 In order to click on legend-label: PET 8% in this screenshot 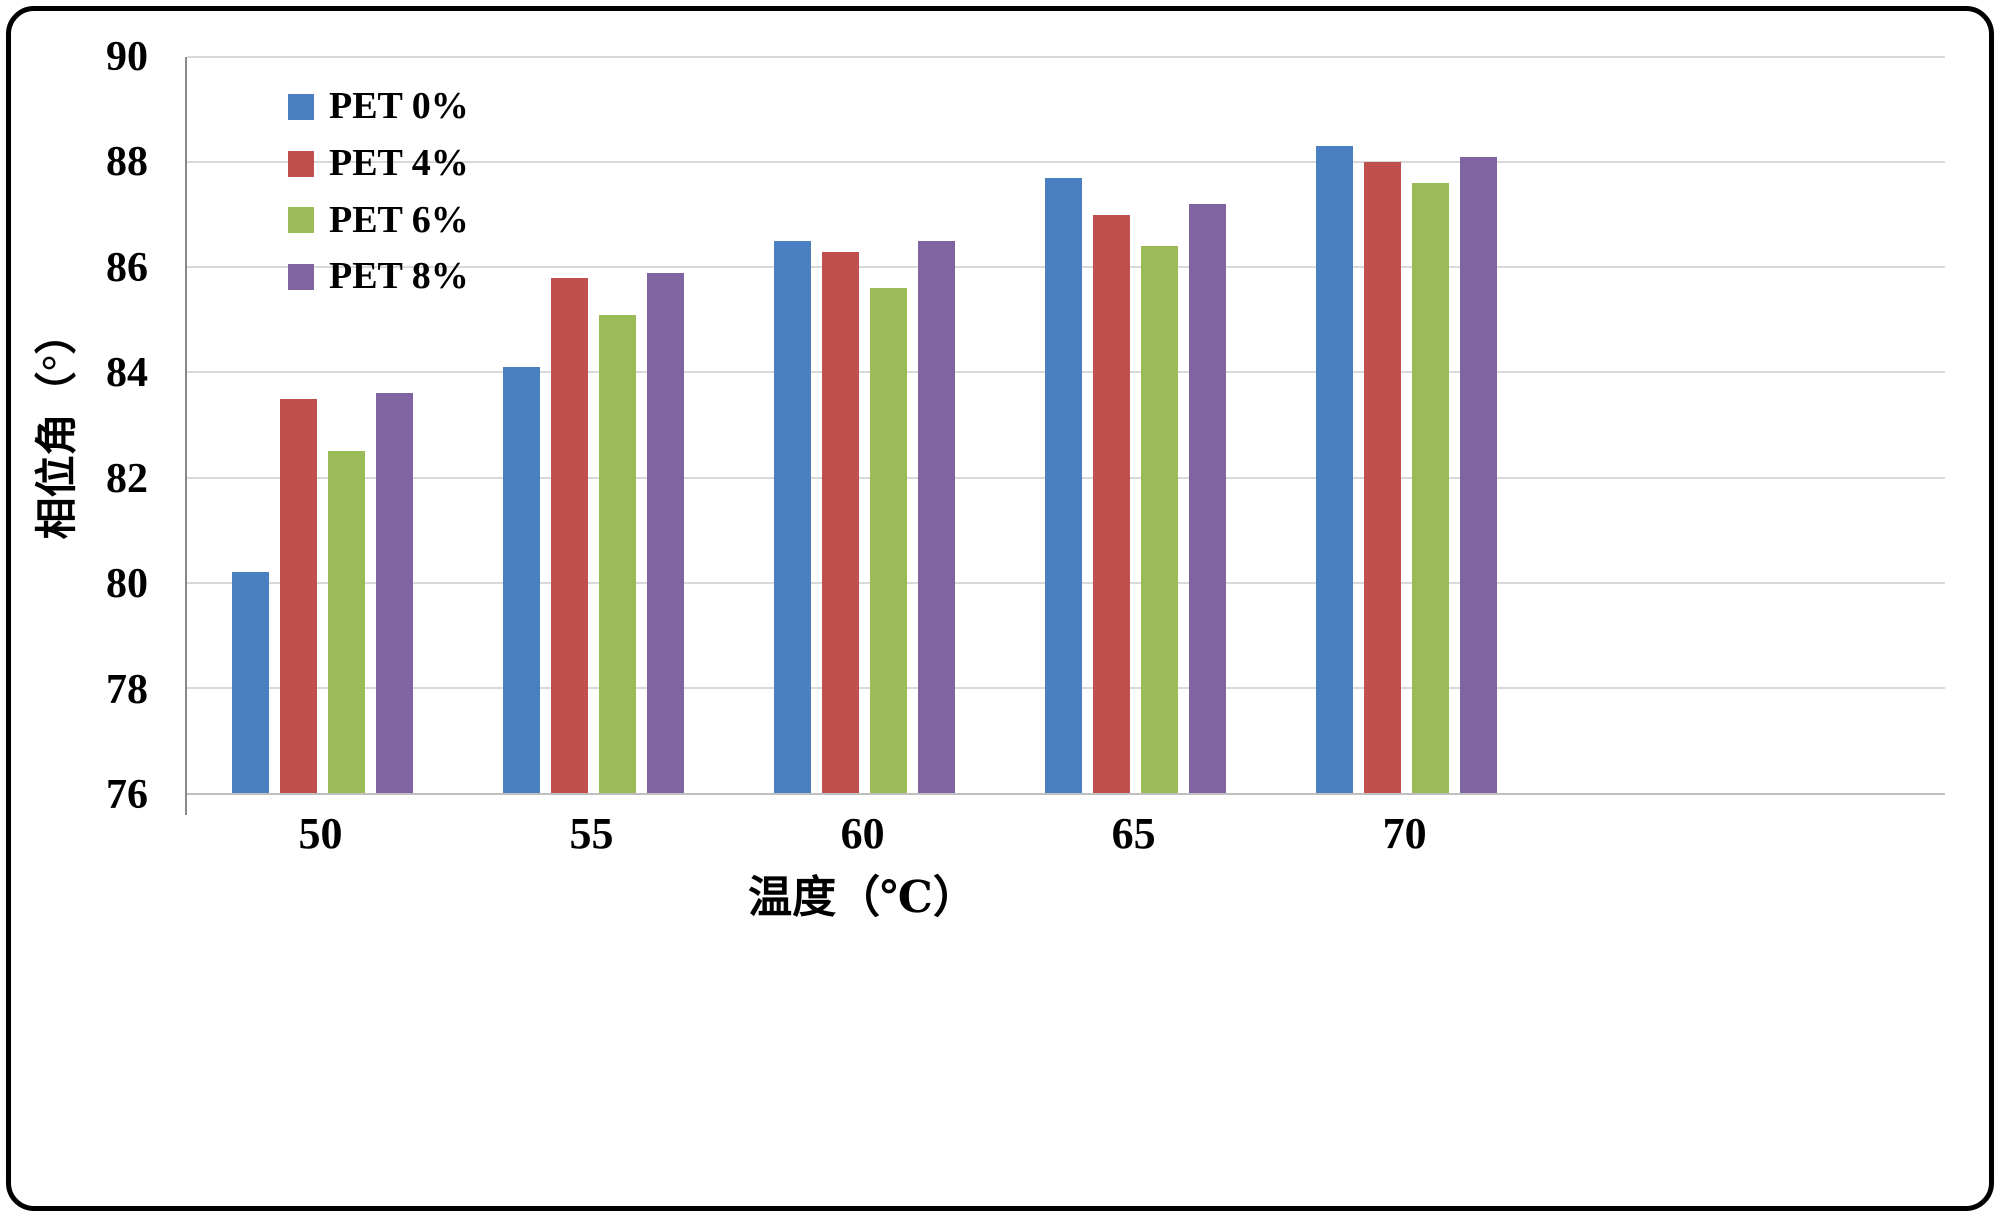, I will do `click(399, 276)`.